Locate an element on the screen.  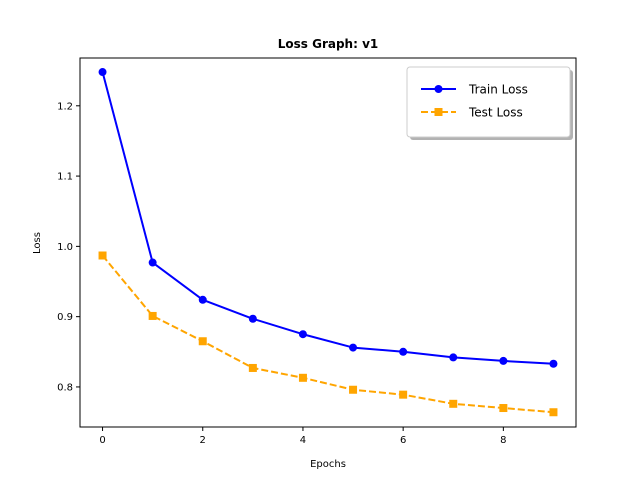
x-tick-label: 6 is located at coordinates (403, 440).